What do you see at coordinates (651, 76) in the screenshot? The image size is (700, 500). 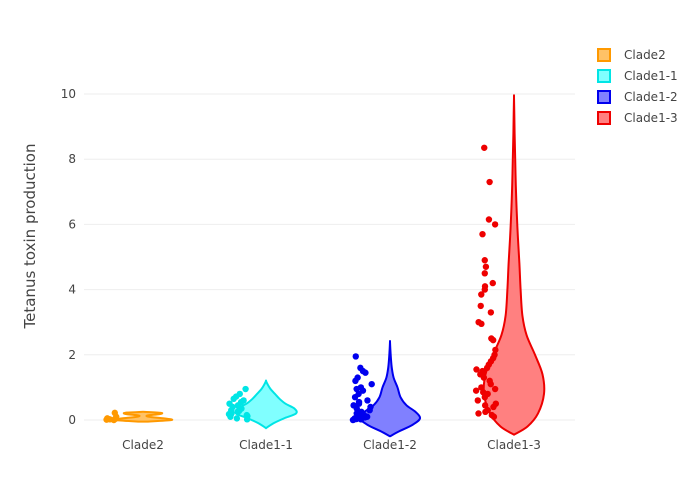 I see `legend-label: Clade1-1` at bounding box center [651, 76].